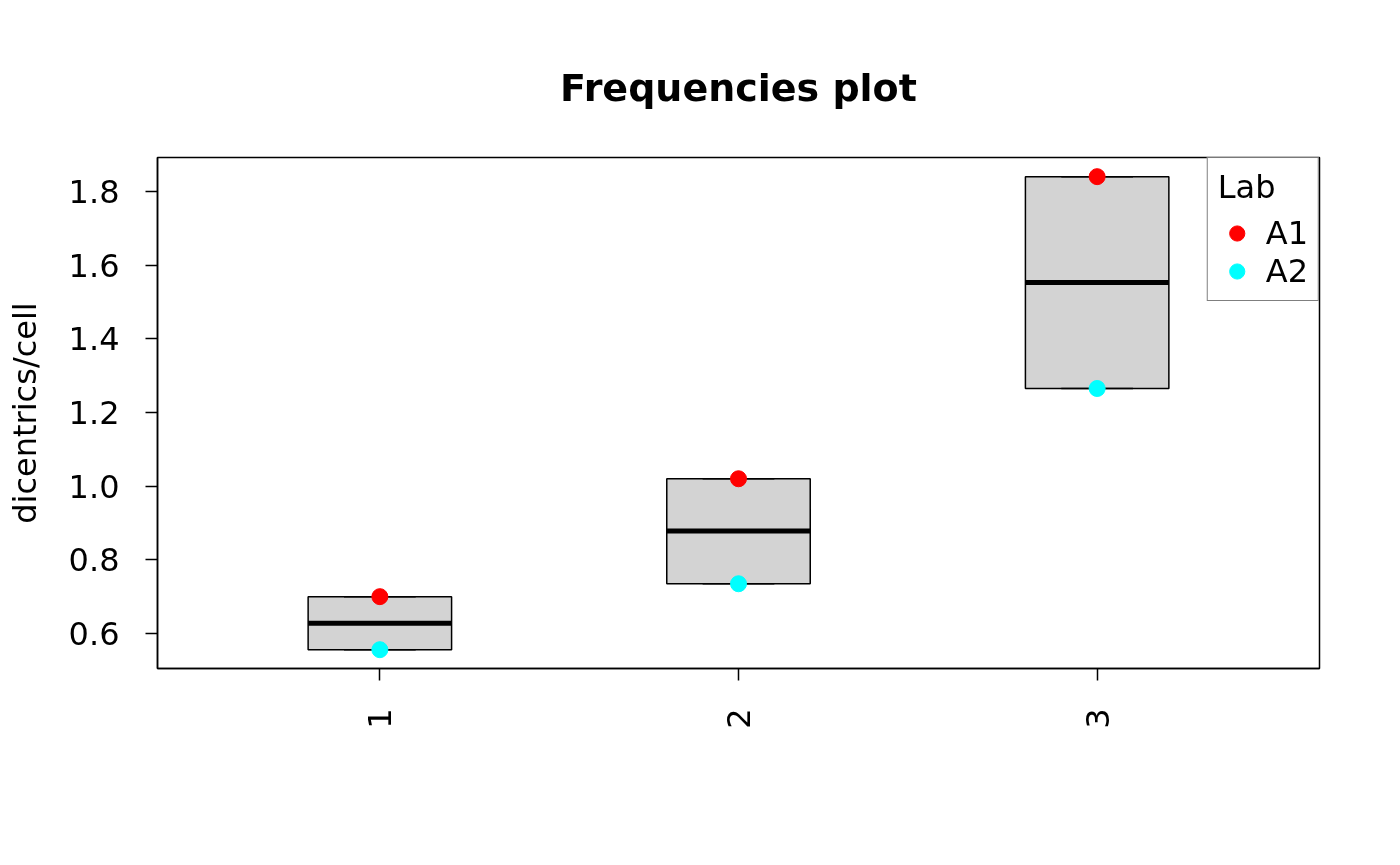  Describe the element at coordinates (94, 486) in the screenshot. I see `y-tick-label: 1.0` at that location.